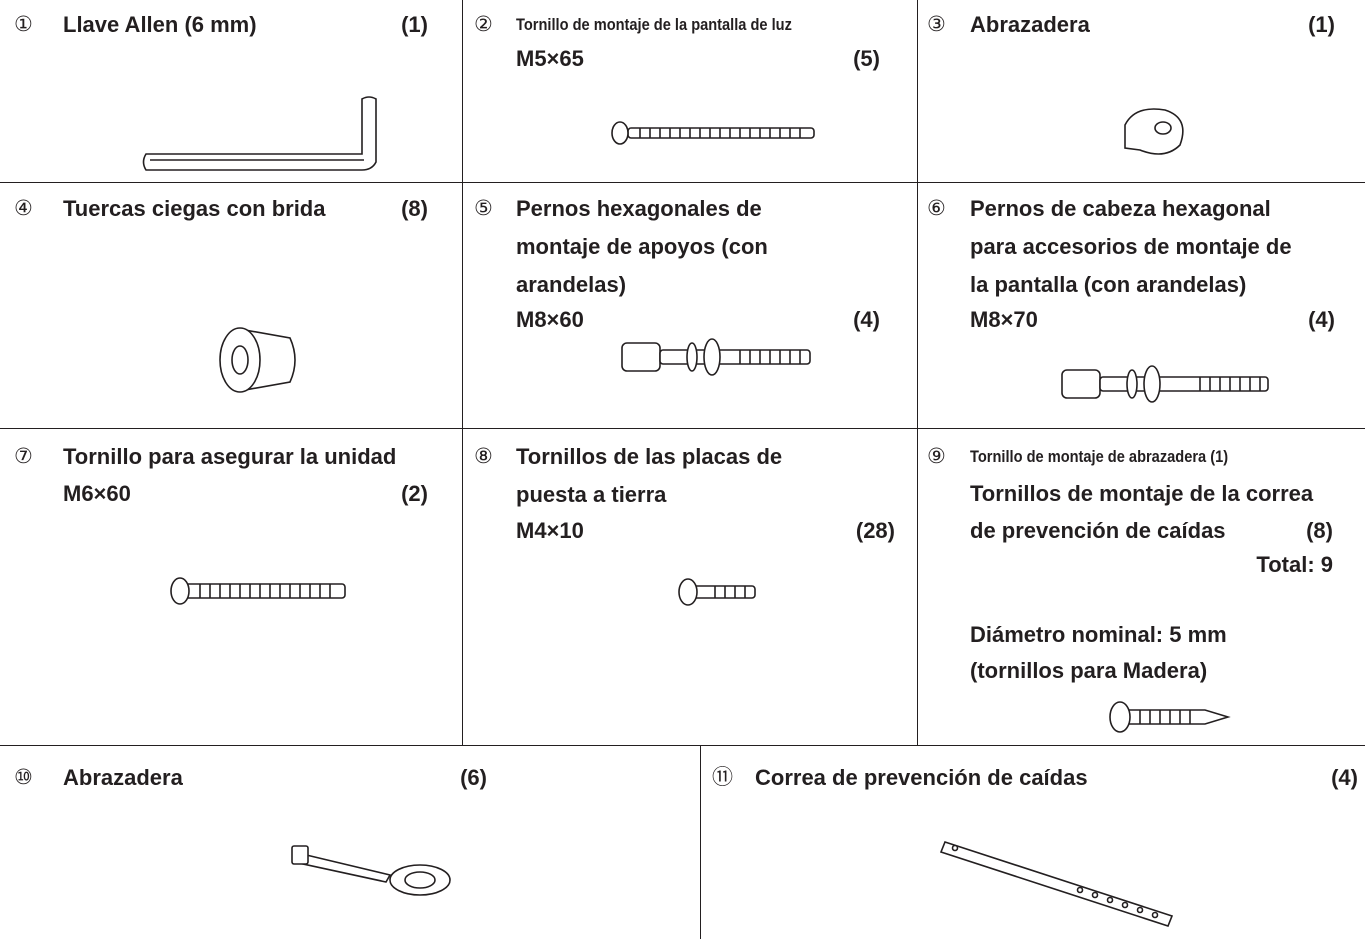 The height and width of the screenshot is (939, 1365). Describe the element at coordinates (936, 456) in the screenshot. I see `item-number: ⑨` at that location.